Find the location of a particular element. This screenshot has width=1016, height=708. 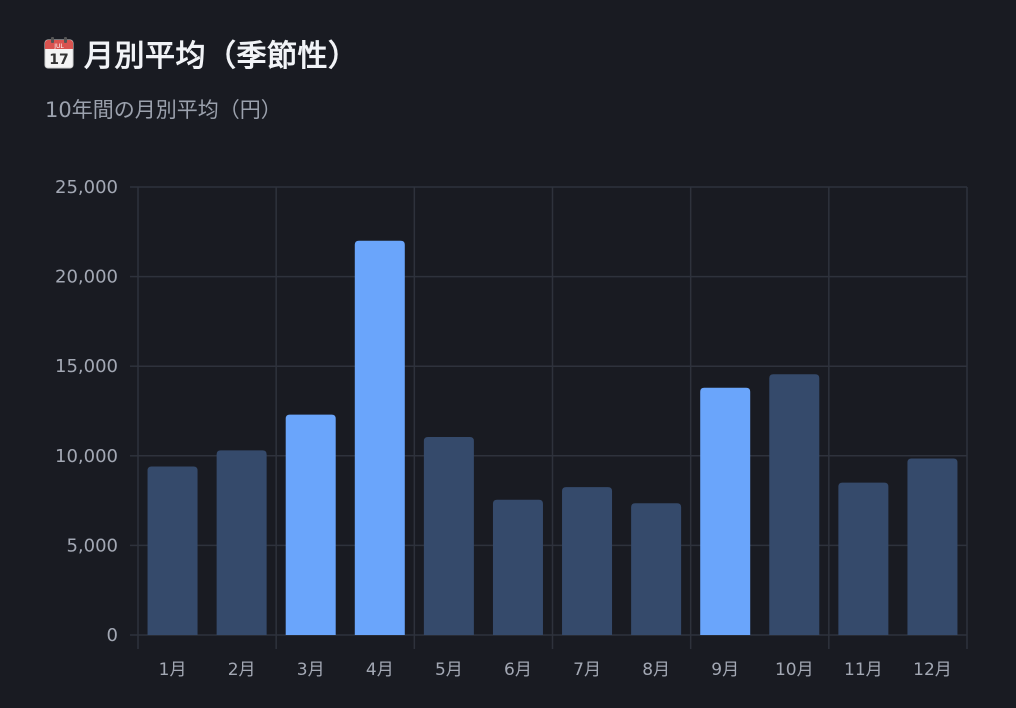

x-tick-label: 7月 is located at coordinates (587, 670).